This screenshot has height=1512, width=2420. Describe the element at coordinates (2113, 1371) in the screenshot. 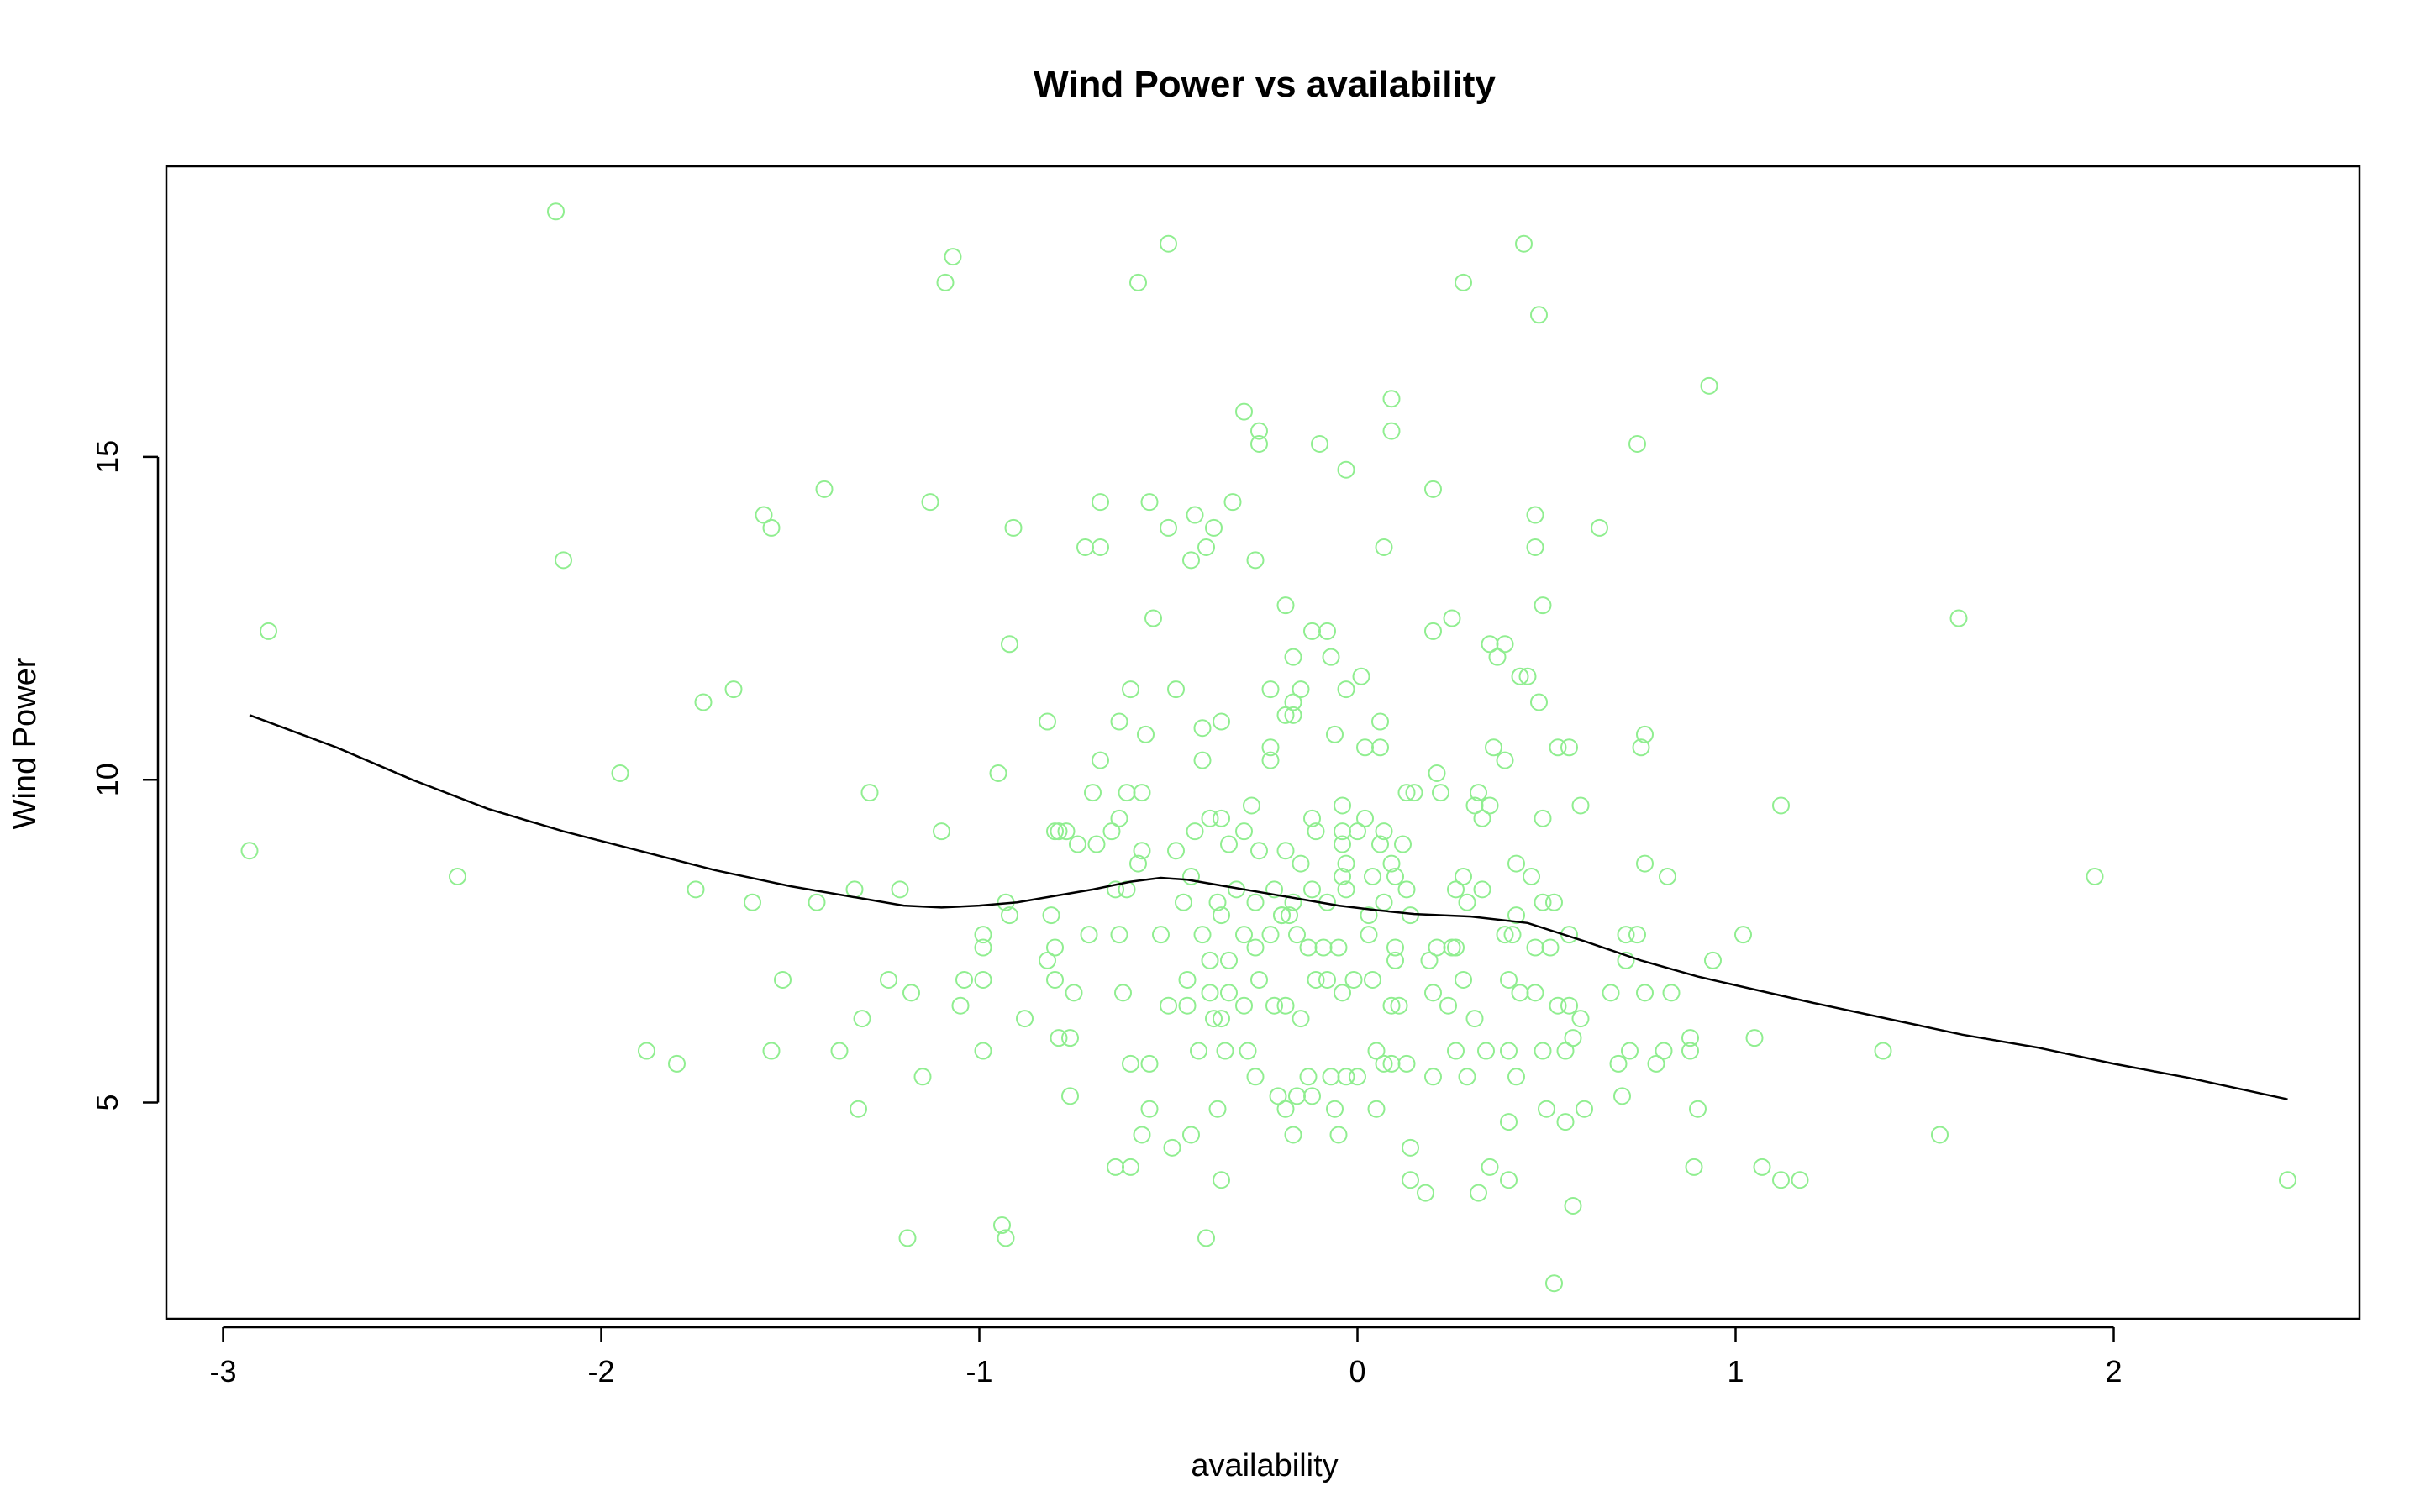

I see `x-tick-label: 2` at that location.